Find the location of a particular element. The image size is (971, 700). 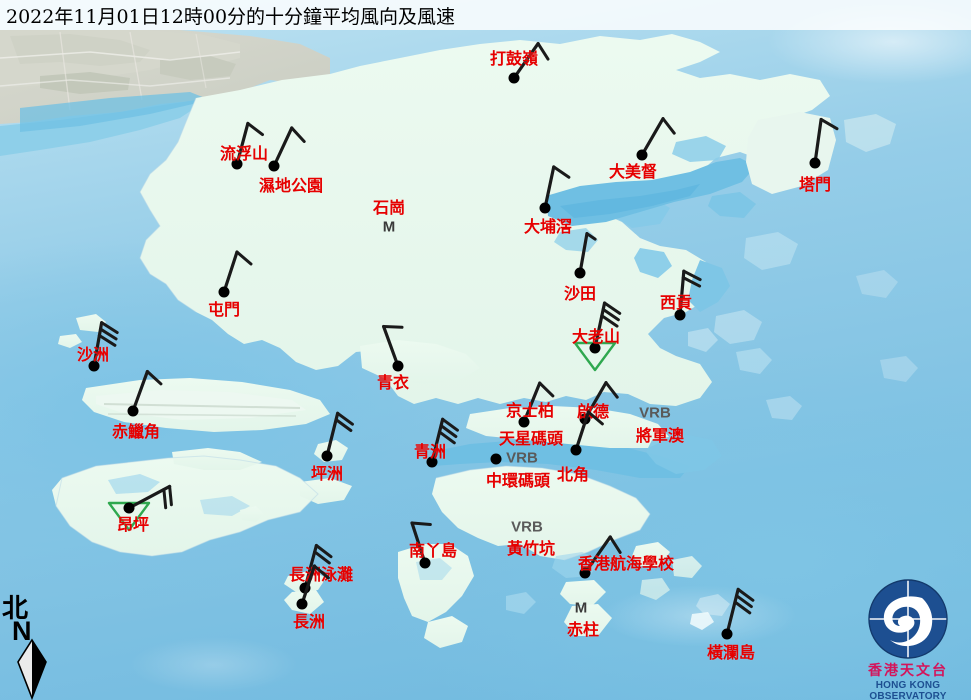

station-label: 濕地公園 is located at coordinates (291, 185).